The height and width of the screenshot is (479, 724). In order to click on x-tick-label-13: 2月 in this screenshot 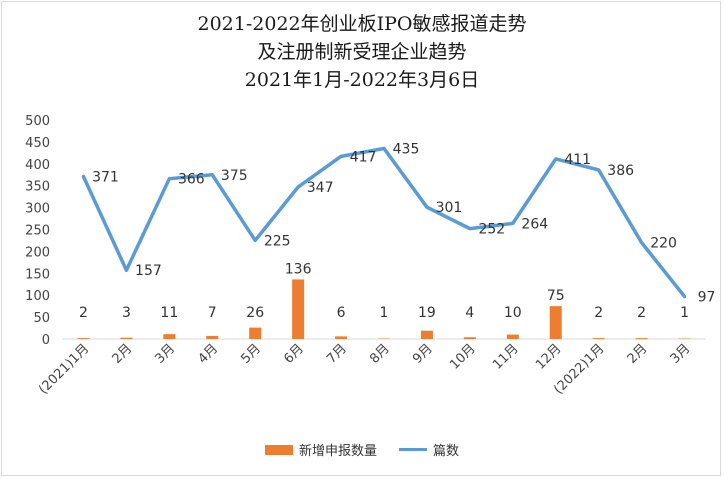, I will do `click(638, 354)`.